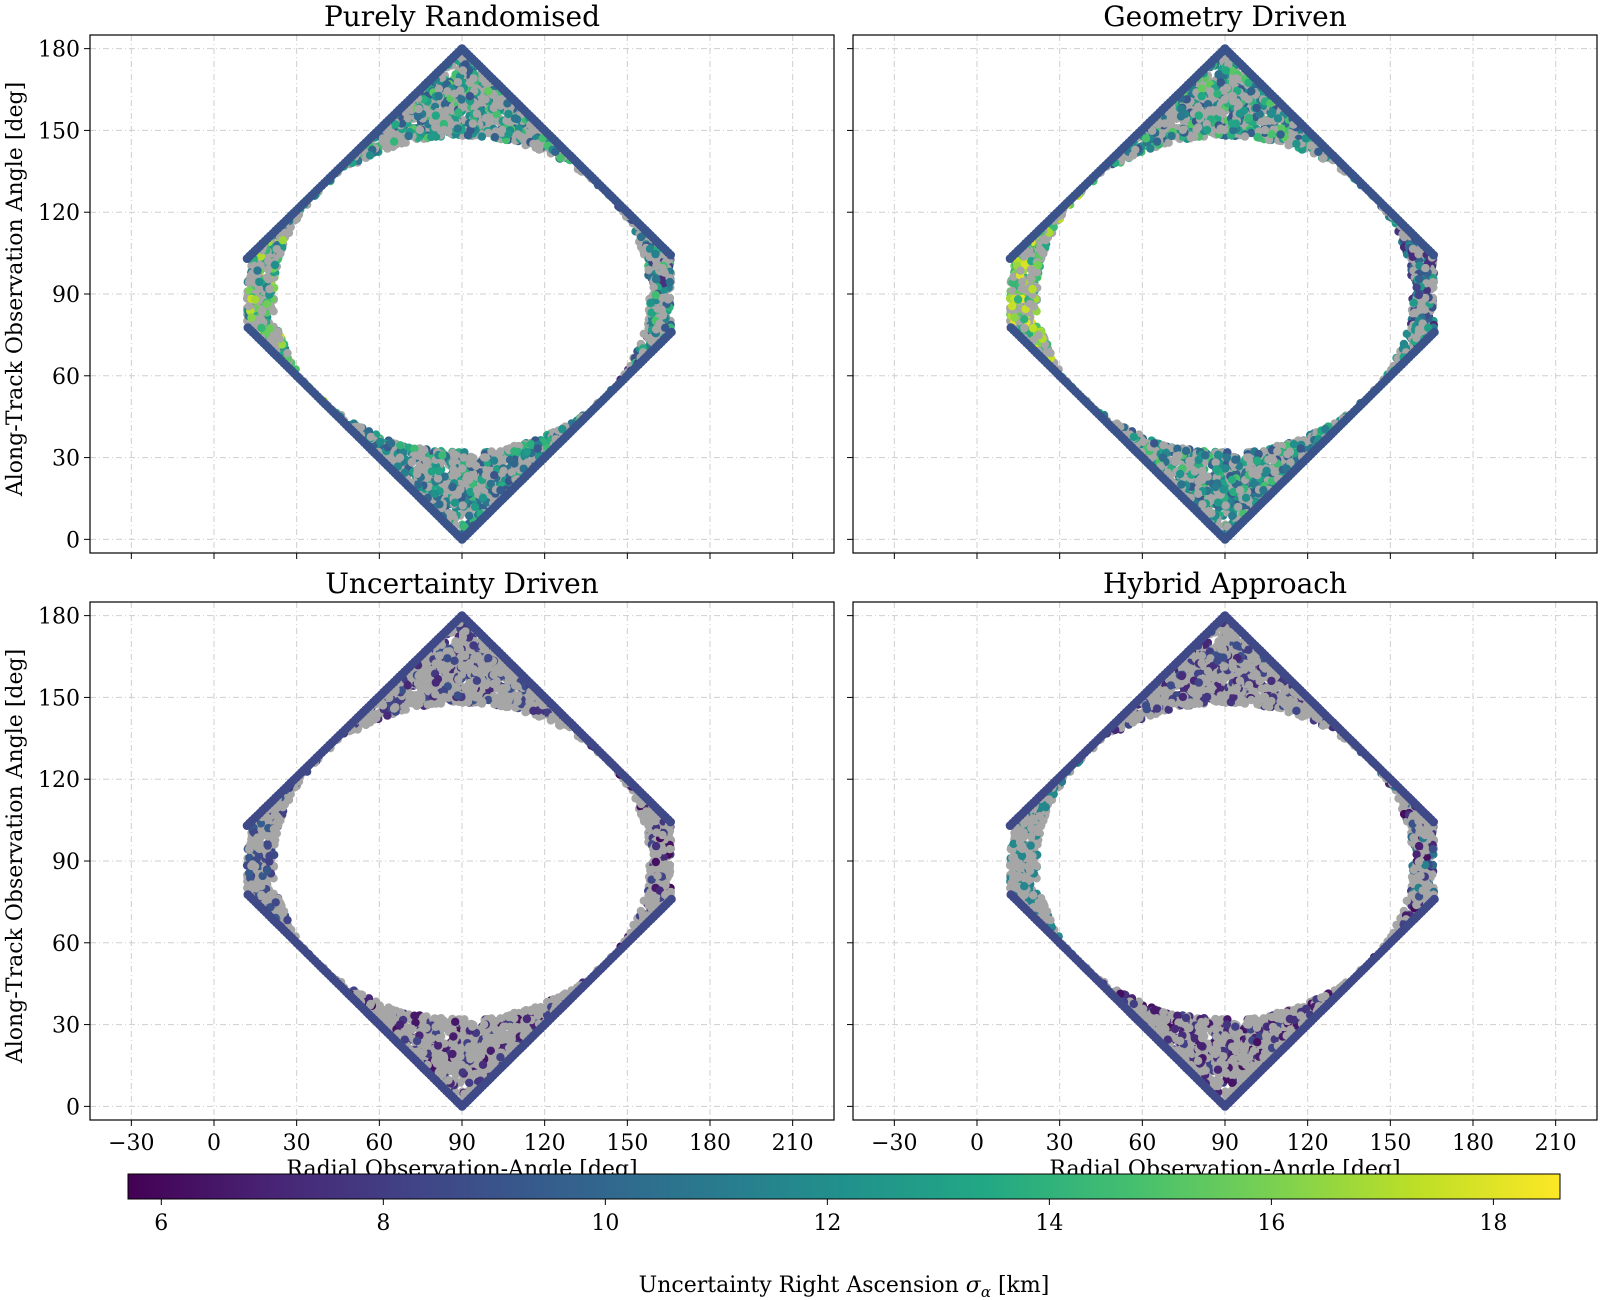  What do you see at coordinates (66, 377) in the screenshot?
I see `y-tick-label: 60` at bounding box center [66, 377].